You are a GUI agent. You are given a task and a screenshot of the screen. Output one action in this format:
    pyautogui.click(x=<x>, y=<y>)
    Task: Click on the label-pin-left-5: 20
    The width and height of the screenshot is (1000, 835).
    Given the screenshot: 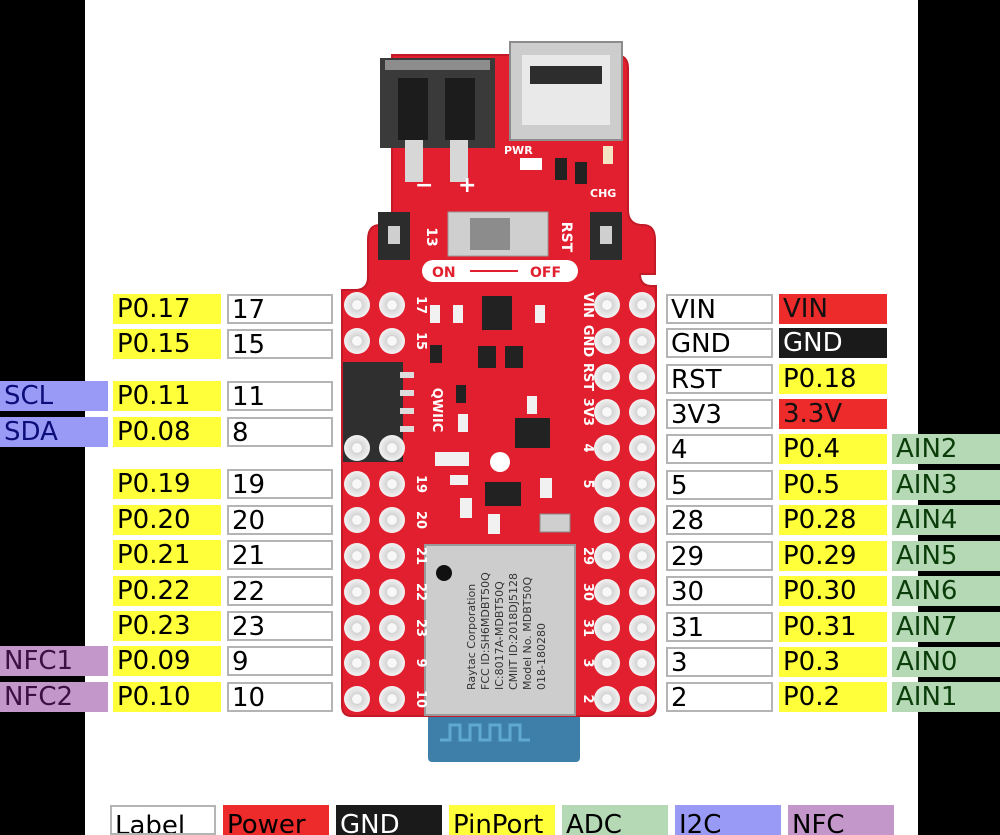 What is the action you would take?
    pyautogui.click(x=280, y=520)
    